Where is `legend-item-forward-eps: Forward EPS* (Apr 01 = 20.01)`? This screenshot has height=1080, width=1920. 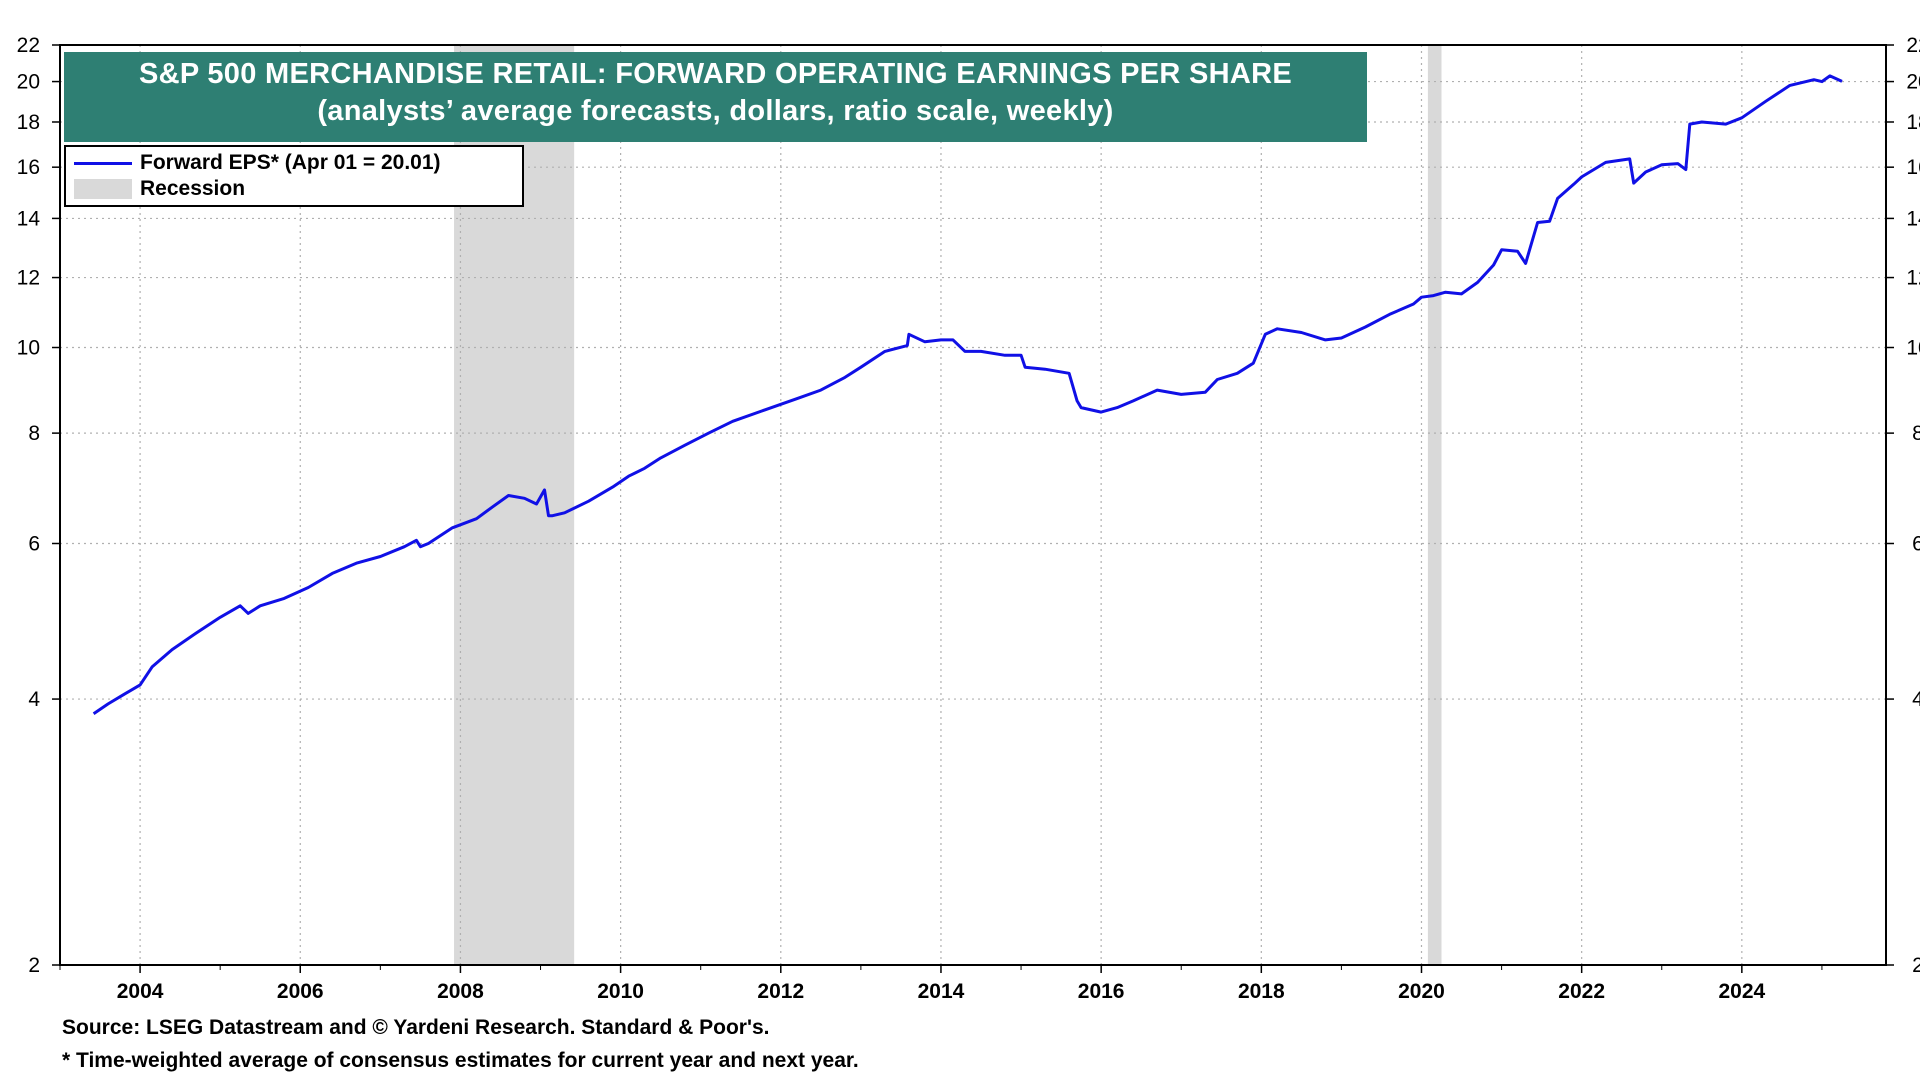
legend-item-forward-eps: Forward EPS* (Apr 01 = 20.01) is located at coordinates (257, 163).